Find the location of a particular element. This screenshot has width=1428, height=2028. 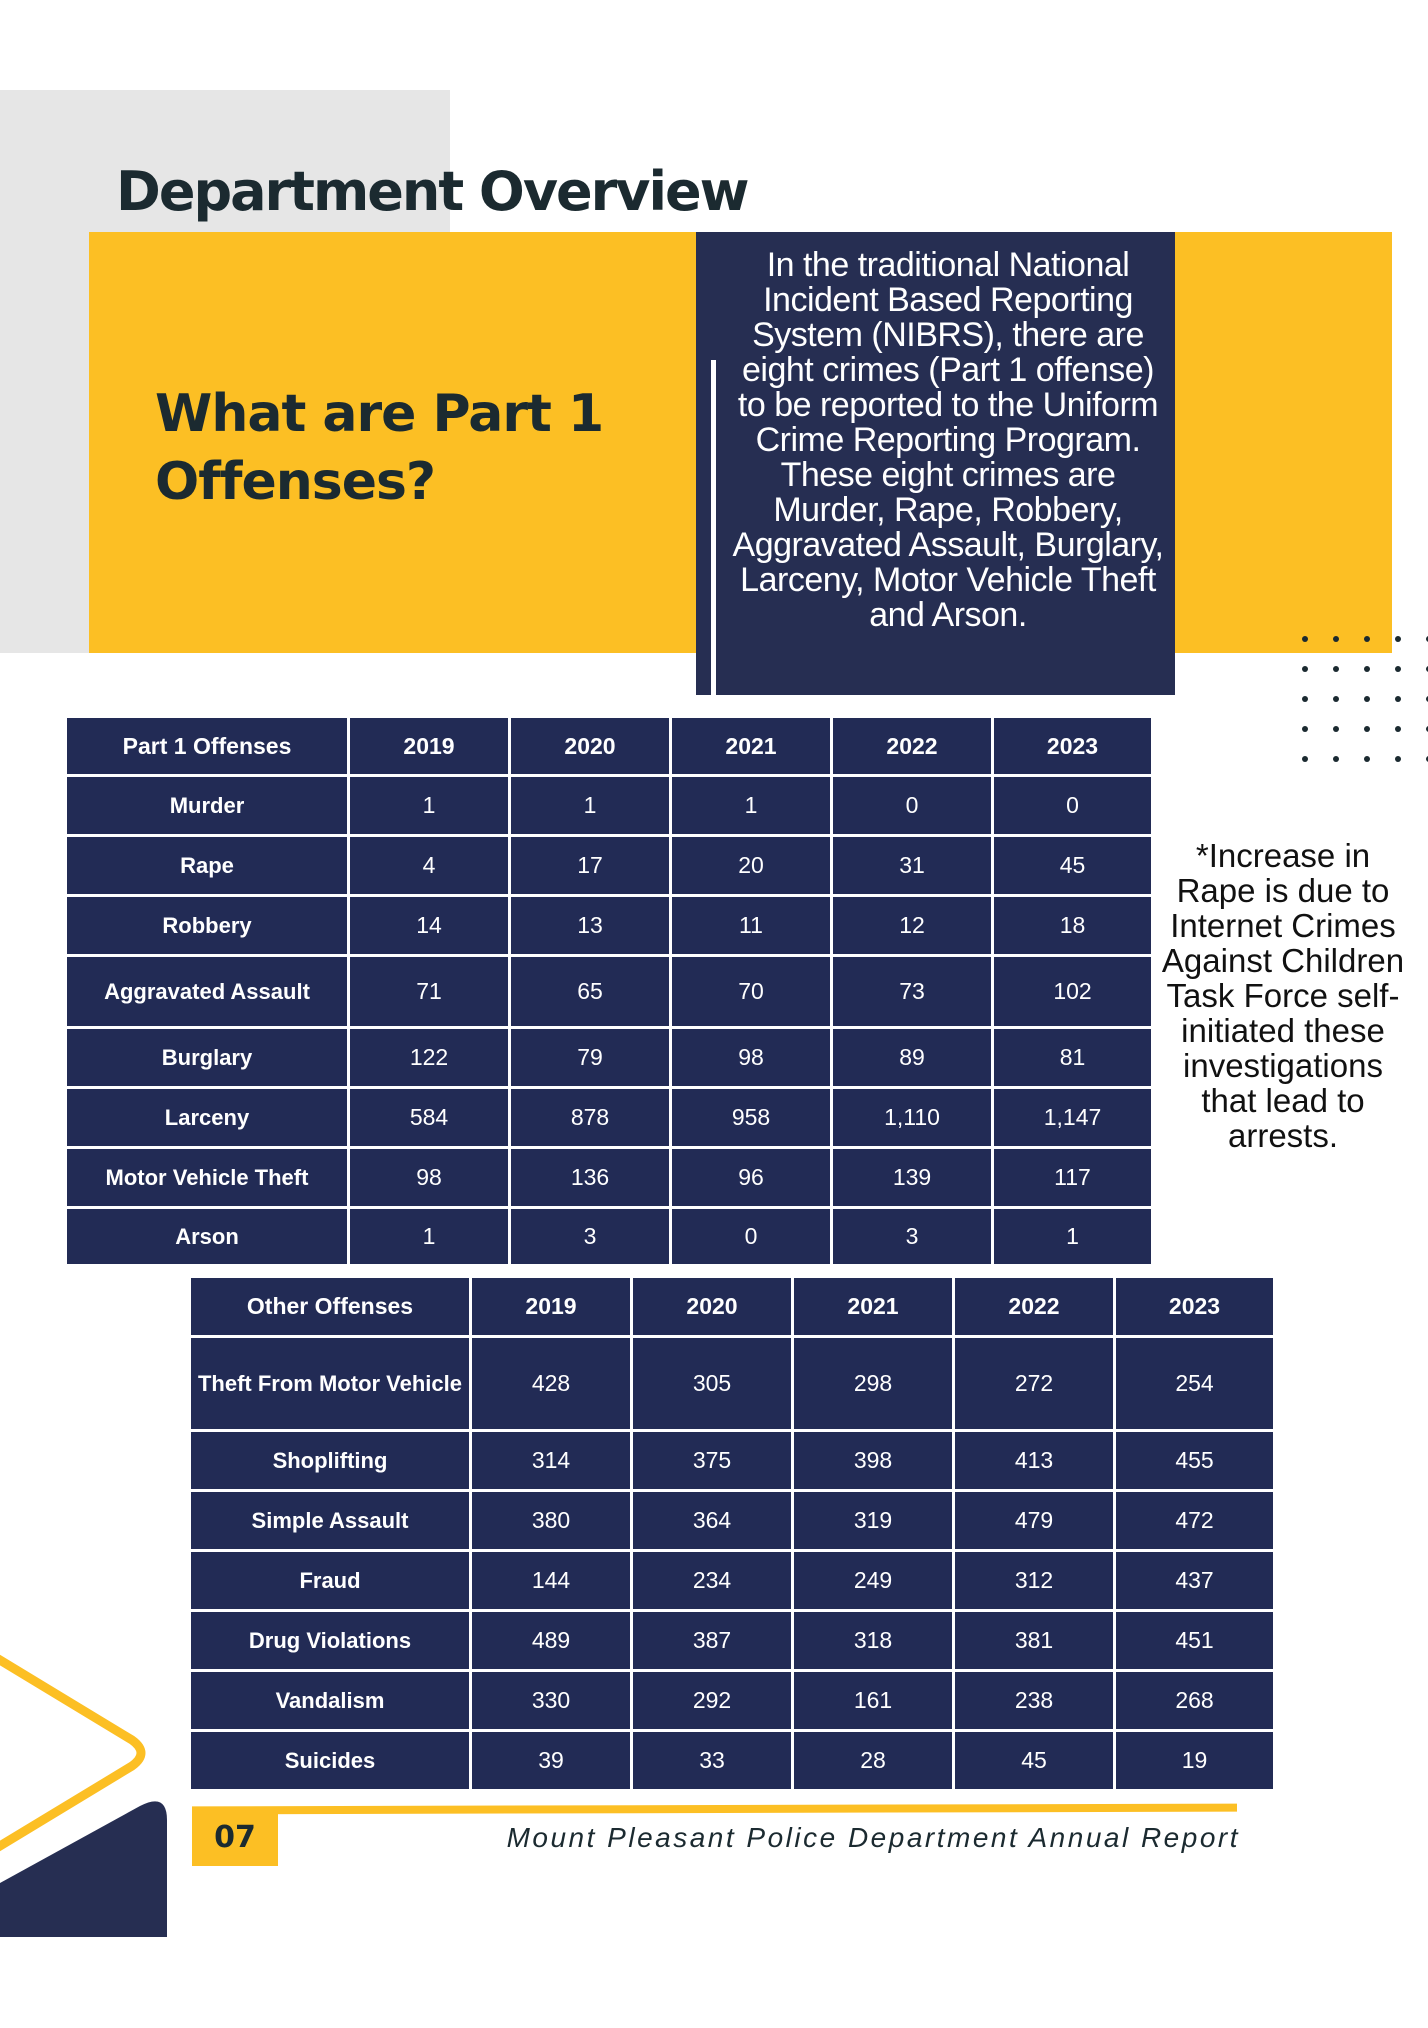

value-cell: 380 is located at coordinates (551, 1520).